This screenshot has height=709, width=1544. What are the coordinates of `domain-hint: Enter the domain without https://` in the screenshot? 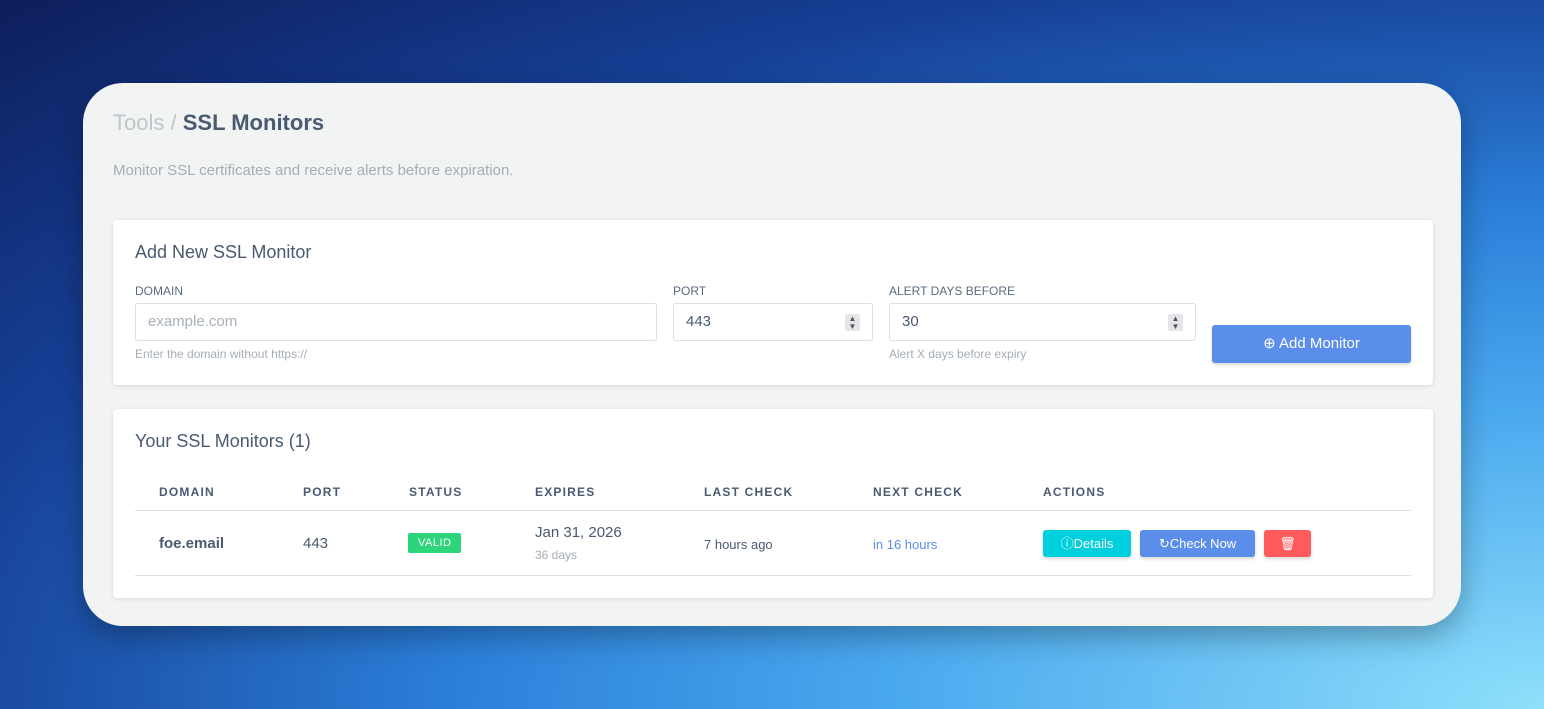 It's located at (221, 354).